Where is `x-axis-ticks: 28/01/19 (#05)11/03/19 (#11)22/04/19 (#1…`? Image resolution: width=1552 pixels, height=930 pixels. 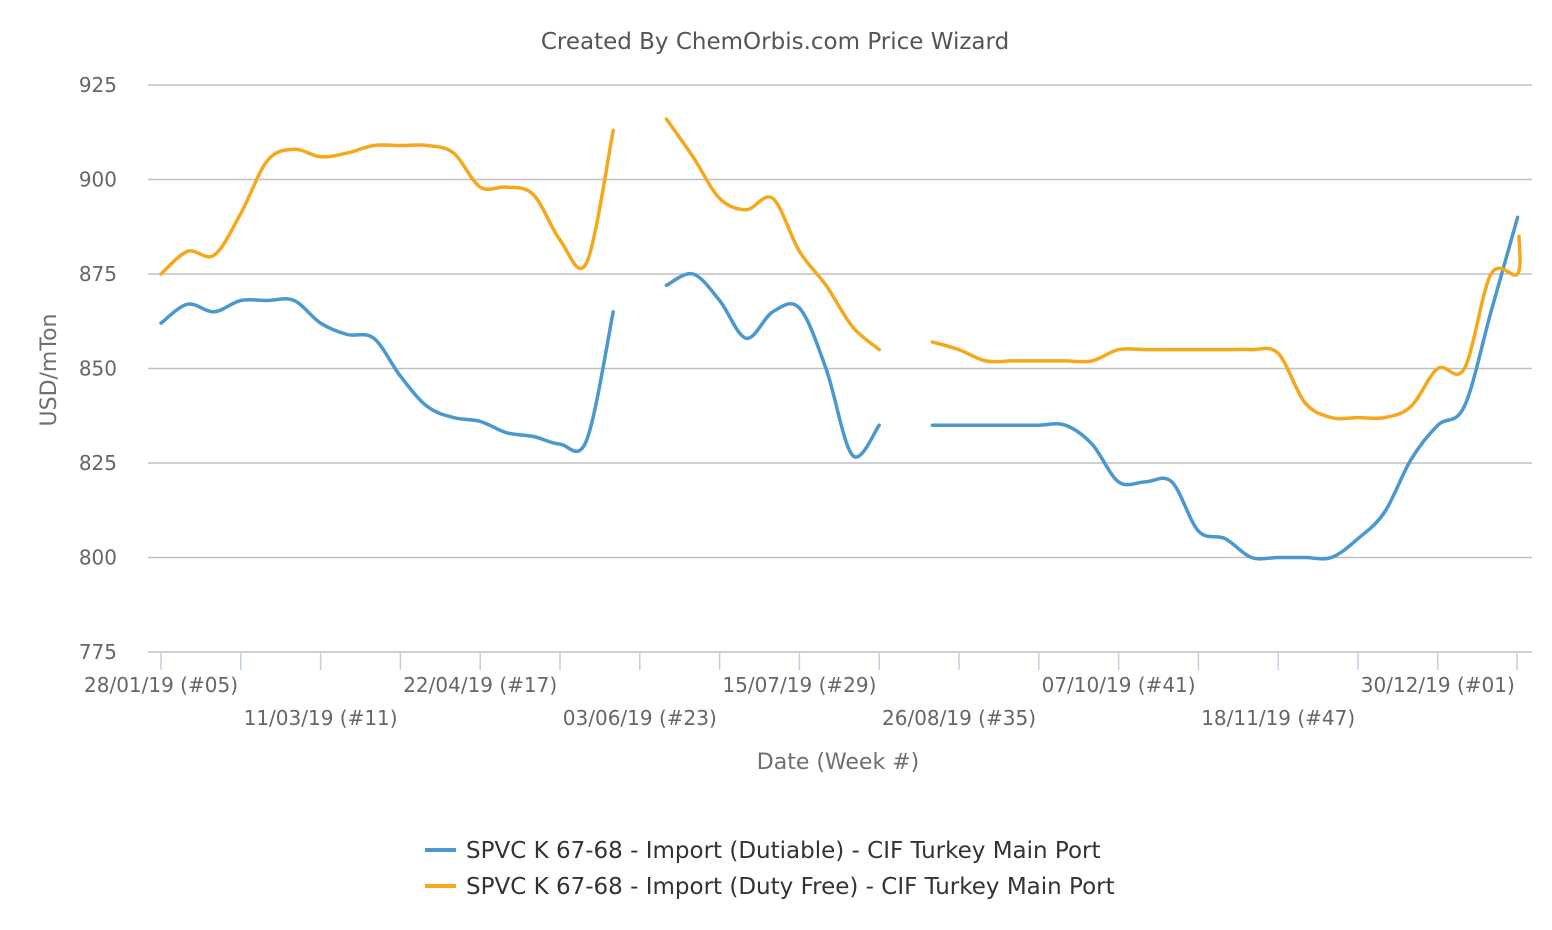 x-axis-ticks: 28/01/19 (#05)11/03/19 (#11)22/04/19 (#1… is located at coordinates (801, 691).